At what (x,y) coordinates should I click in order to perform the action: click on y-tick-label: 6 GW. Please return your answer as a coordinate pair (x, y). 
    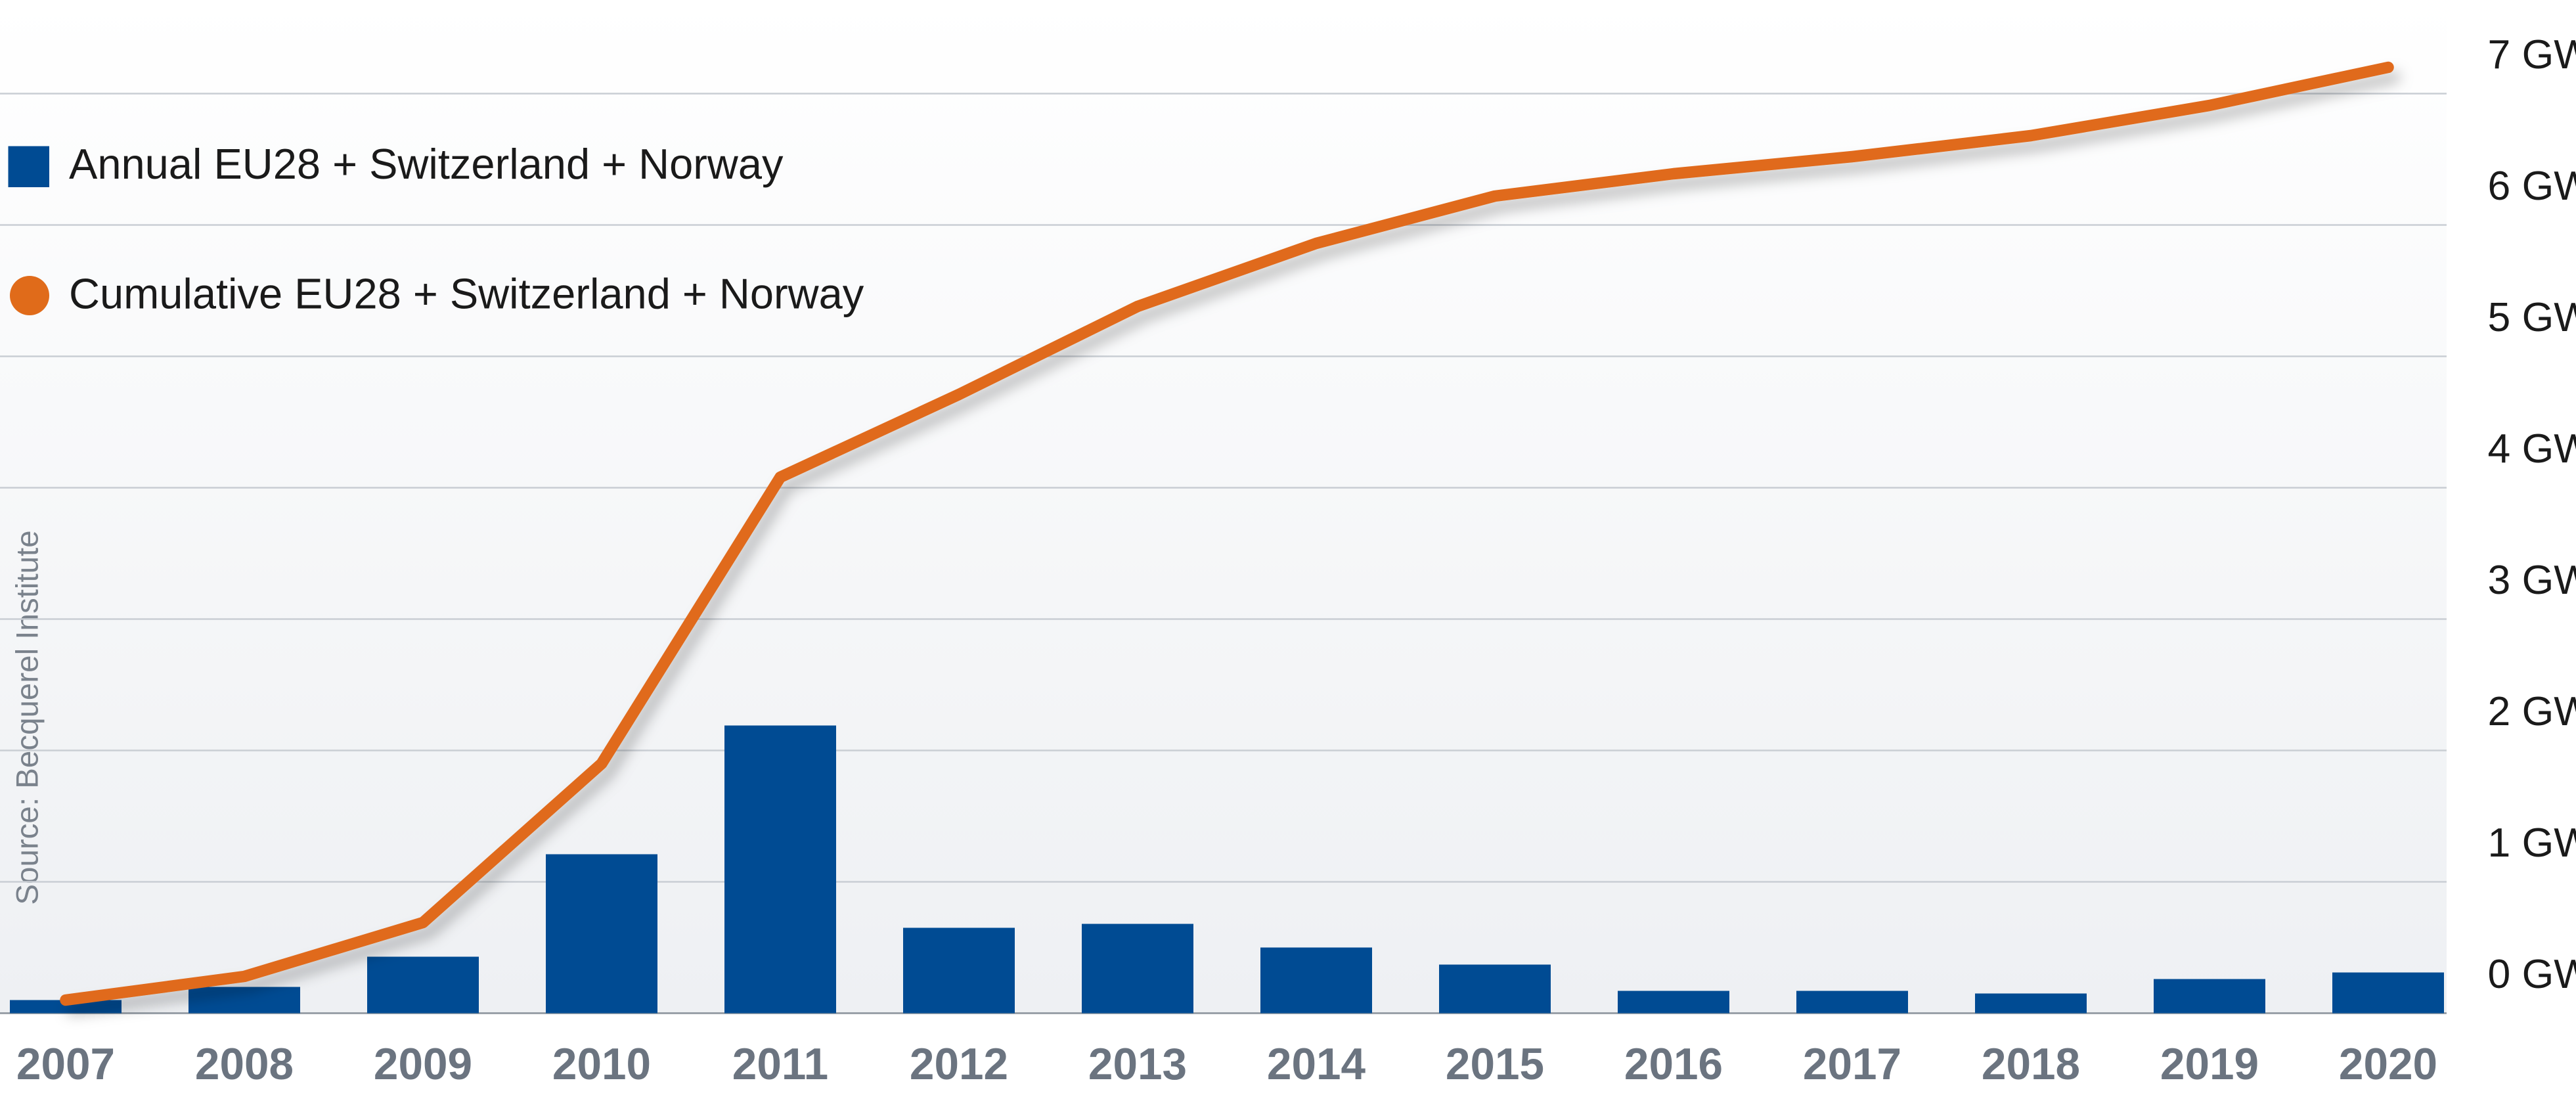
    Looking at the image, I should click on (2532, 186).